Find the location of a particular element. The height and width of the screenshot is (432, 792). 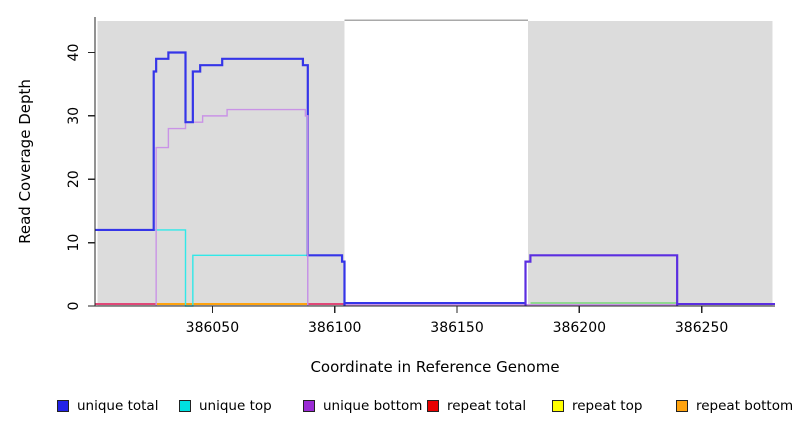

y-tick-label: 40 is located at coordinates (74, 53).